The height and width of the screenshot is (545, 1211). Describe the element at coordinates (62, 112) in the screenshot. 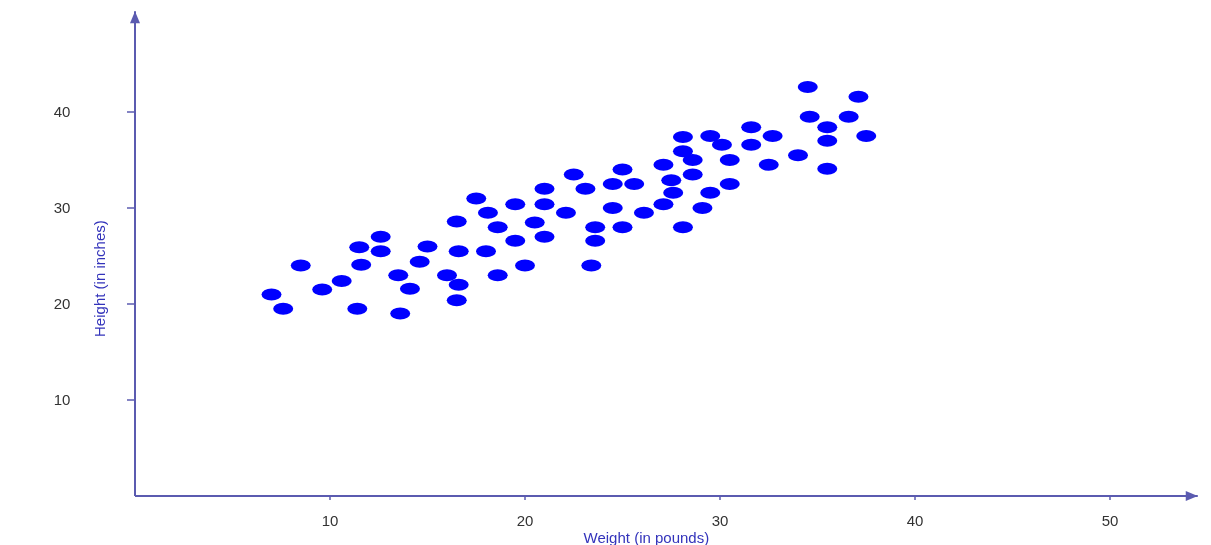

I see `y-tick-label: 40` at that location.